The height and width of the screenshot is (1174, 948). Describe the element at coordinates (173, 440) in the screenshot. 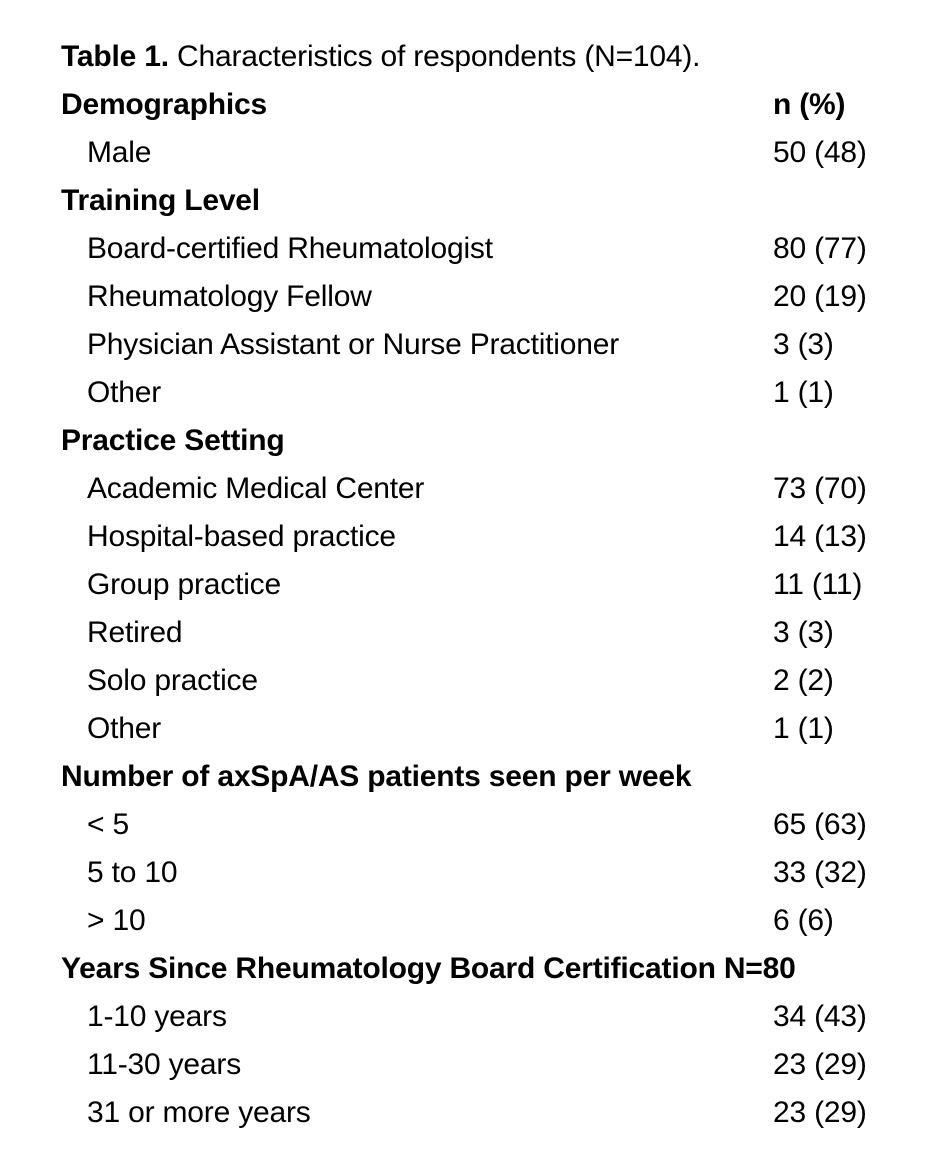

I see `section-header-label: Practice Setting` at that location.